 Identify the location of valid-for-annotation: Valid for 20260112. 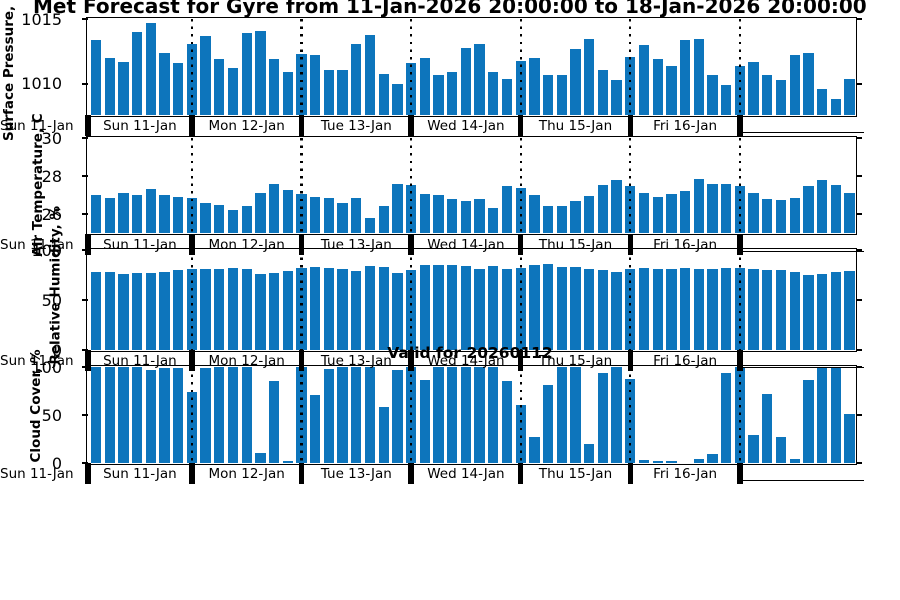
(470, 353).